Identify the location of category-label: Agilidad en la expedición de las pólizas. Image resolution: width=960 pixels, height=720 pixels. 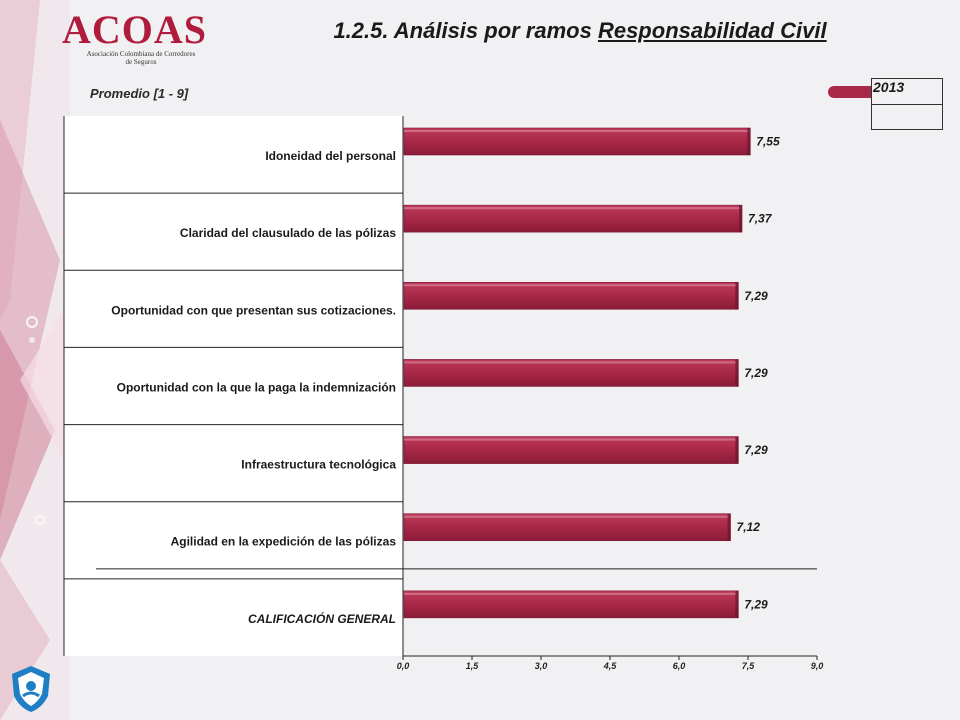
(284, 542).